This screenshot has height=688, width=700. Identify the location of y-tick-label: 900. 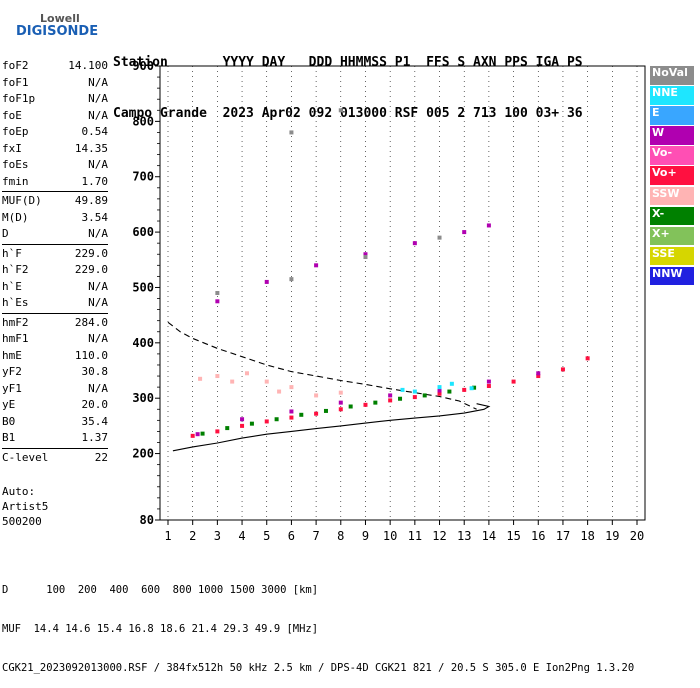
(143, 66).